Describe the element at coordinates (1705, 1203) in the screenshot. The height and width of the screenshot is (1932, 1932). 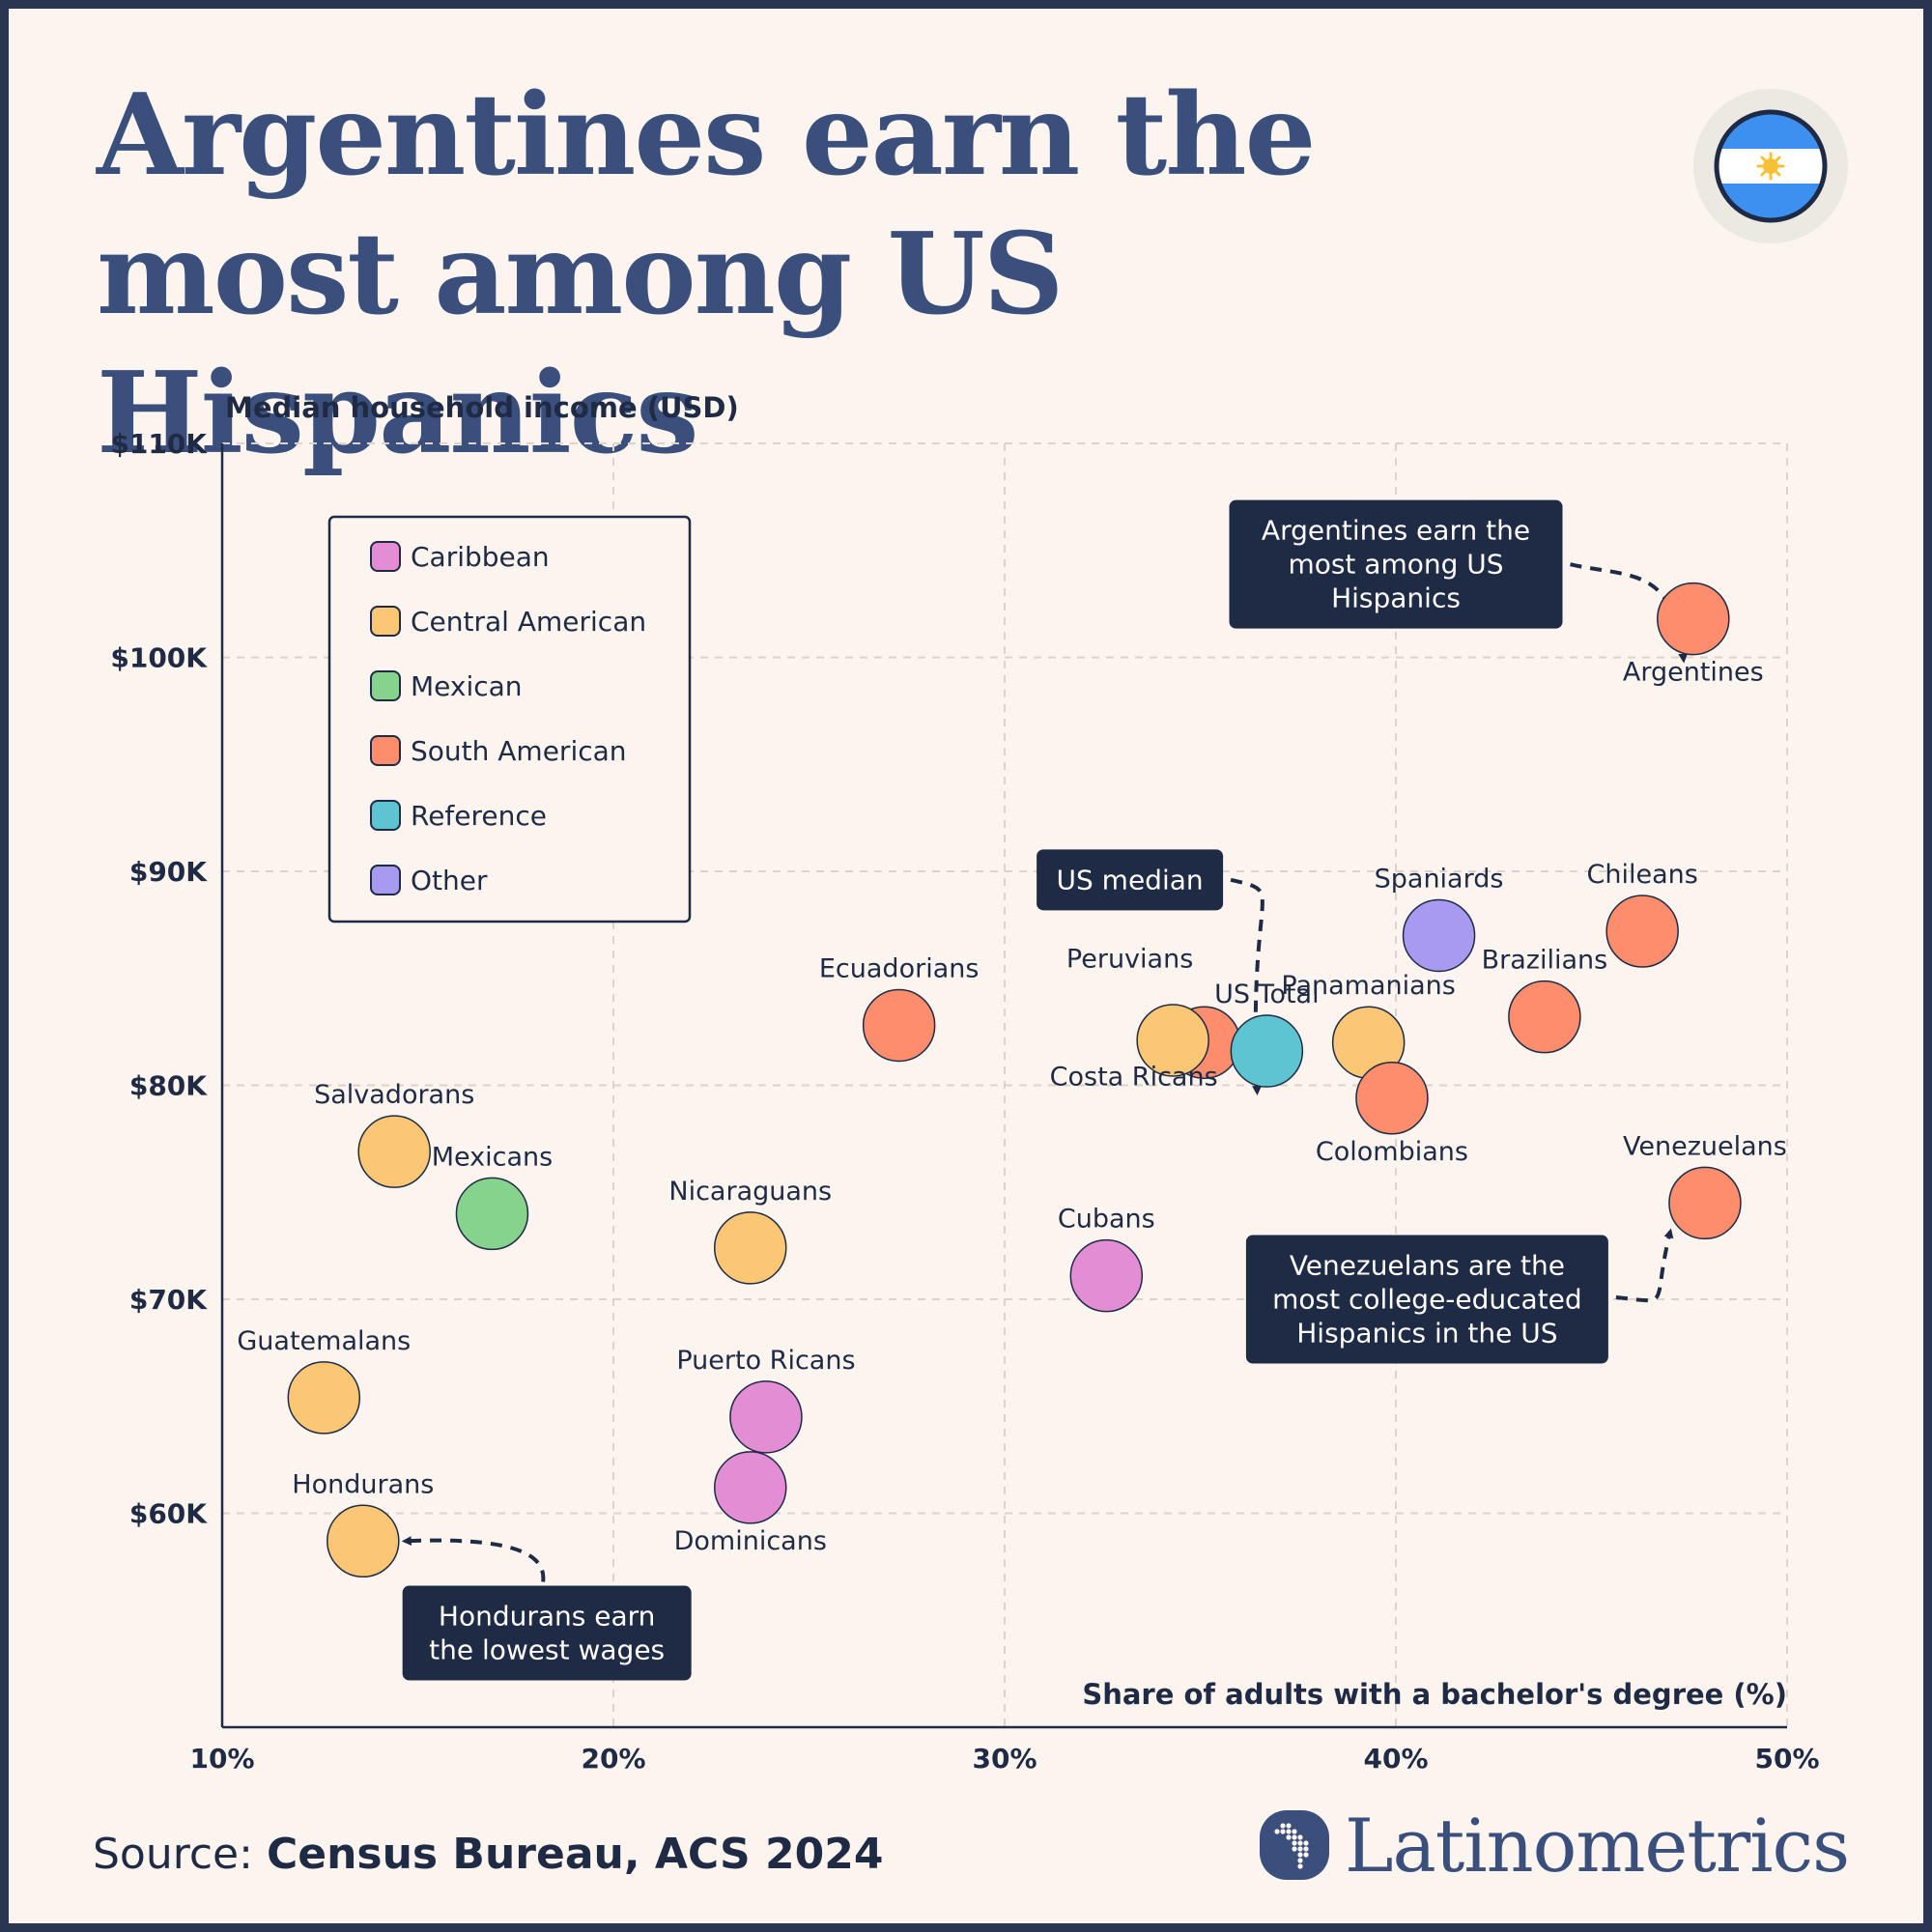
I see `point-venezuelans` at that location.